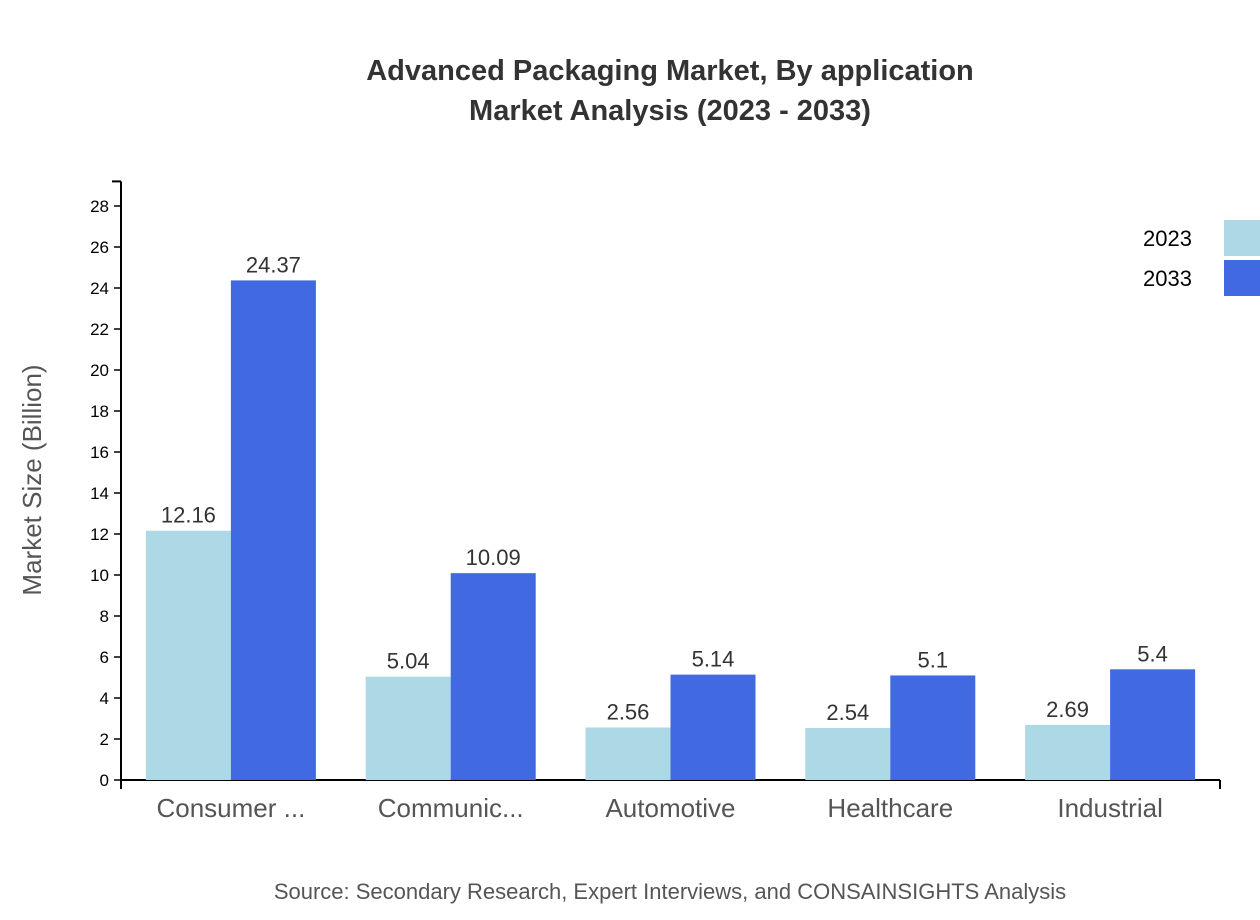  Describe the element at coordinates (99, 411) in the screenshot. I see `y-tick-label: 18` at that location.